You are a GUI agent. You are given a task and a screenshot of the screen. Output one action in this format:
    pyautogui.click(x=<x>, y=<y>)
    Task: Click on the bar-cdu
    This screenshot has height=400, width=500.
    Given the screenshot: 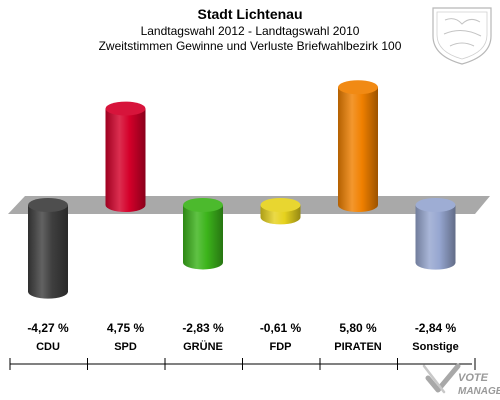 What is the action you would take?
    pyautogui.click(x=48, y=248)
    